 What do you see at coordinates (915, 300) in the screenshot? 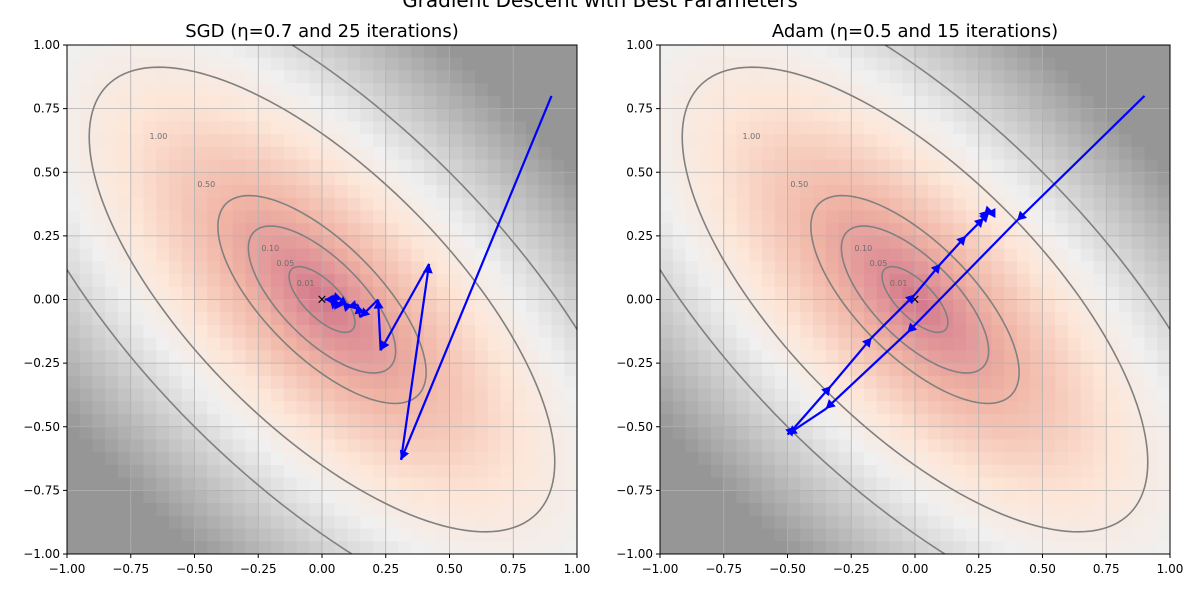
I see `minimum-marker: ×` at bounding box center [915, 300].